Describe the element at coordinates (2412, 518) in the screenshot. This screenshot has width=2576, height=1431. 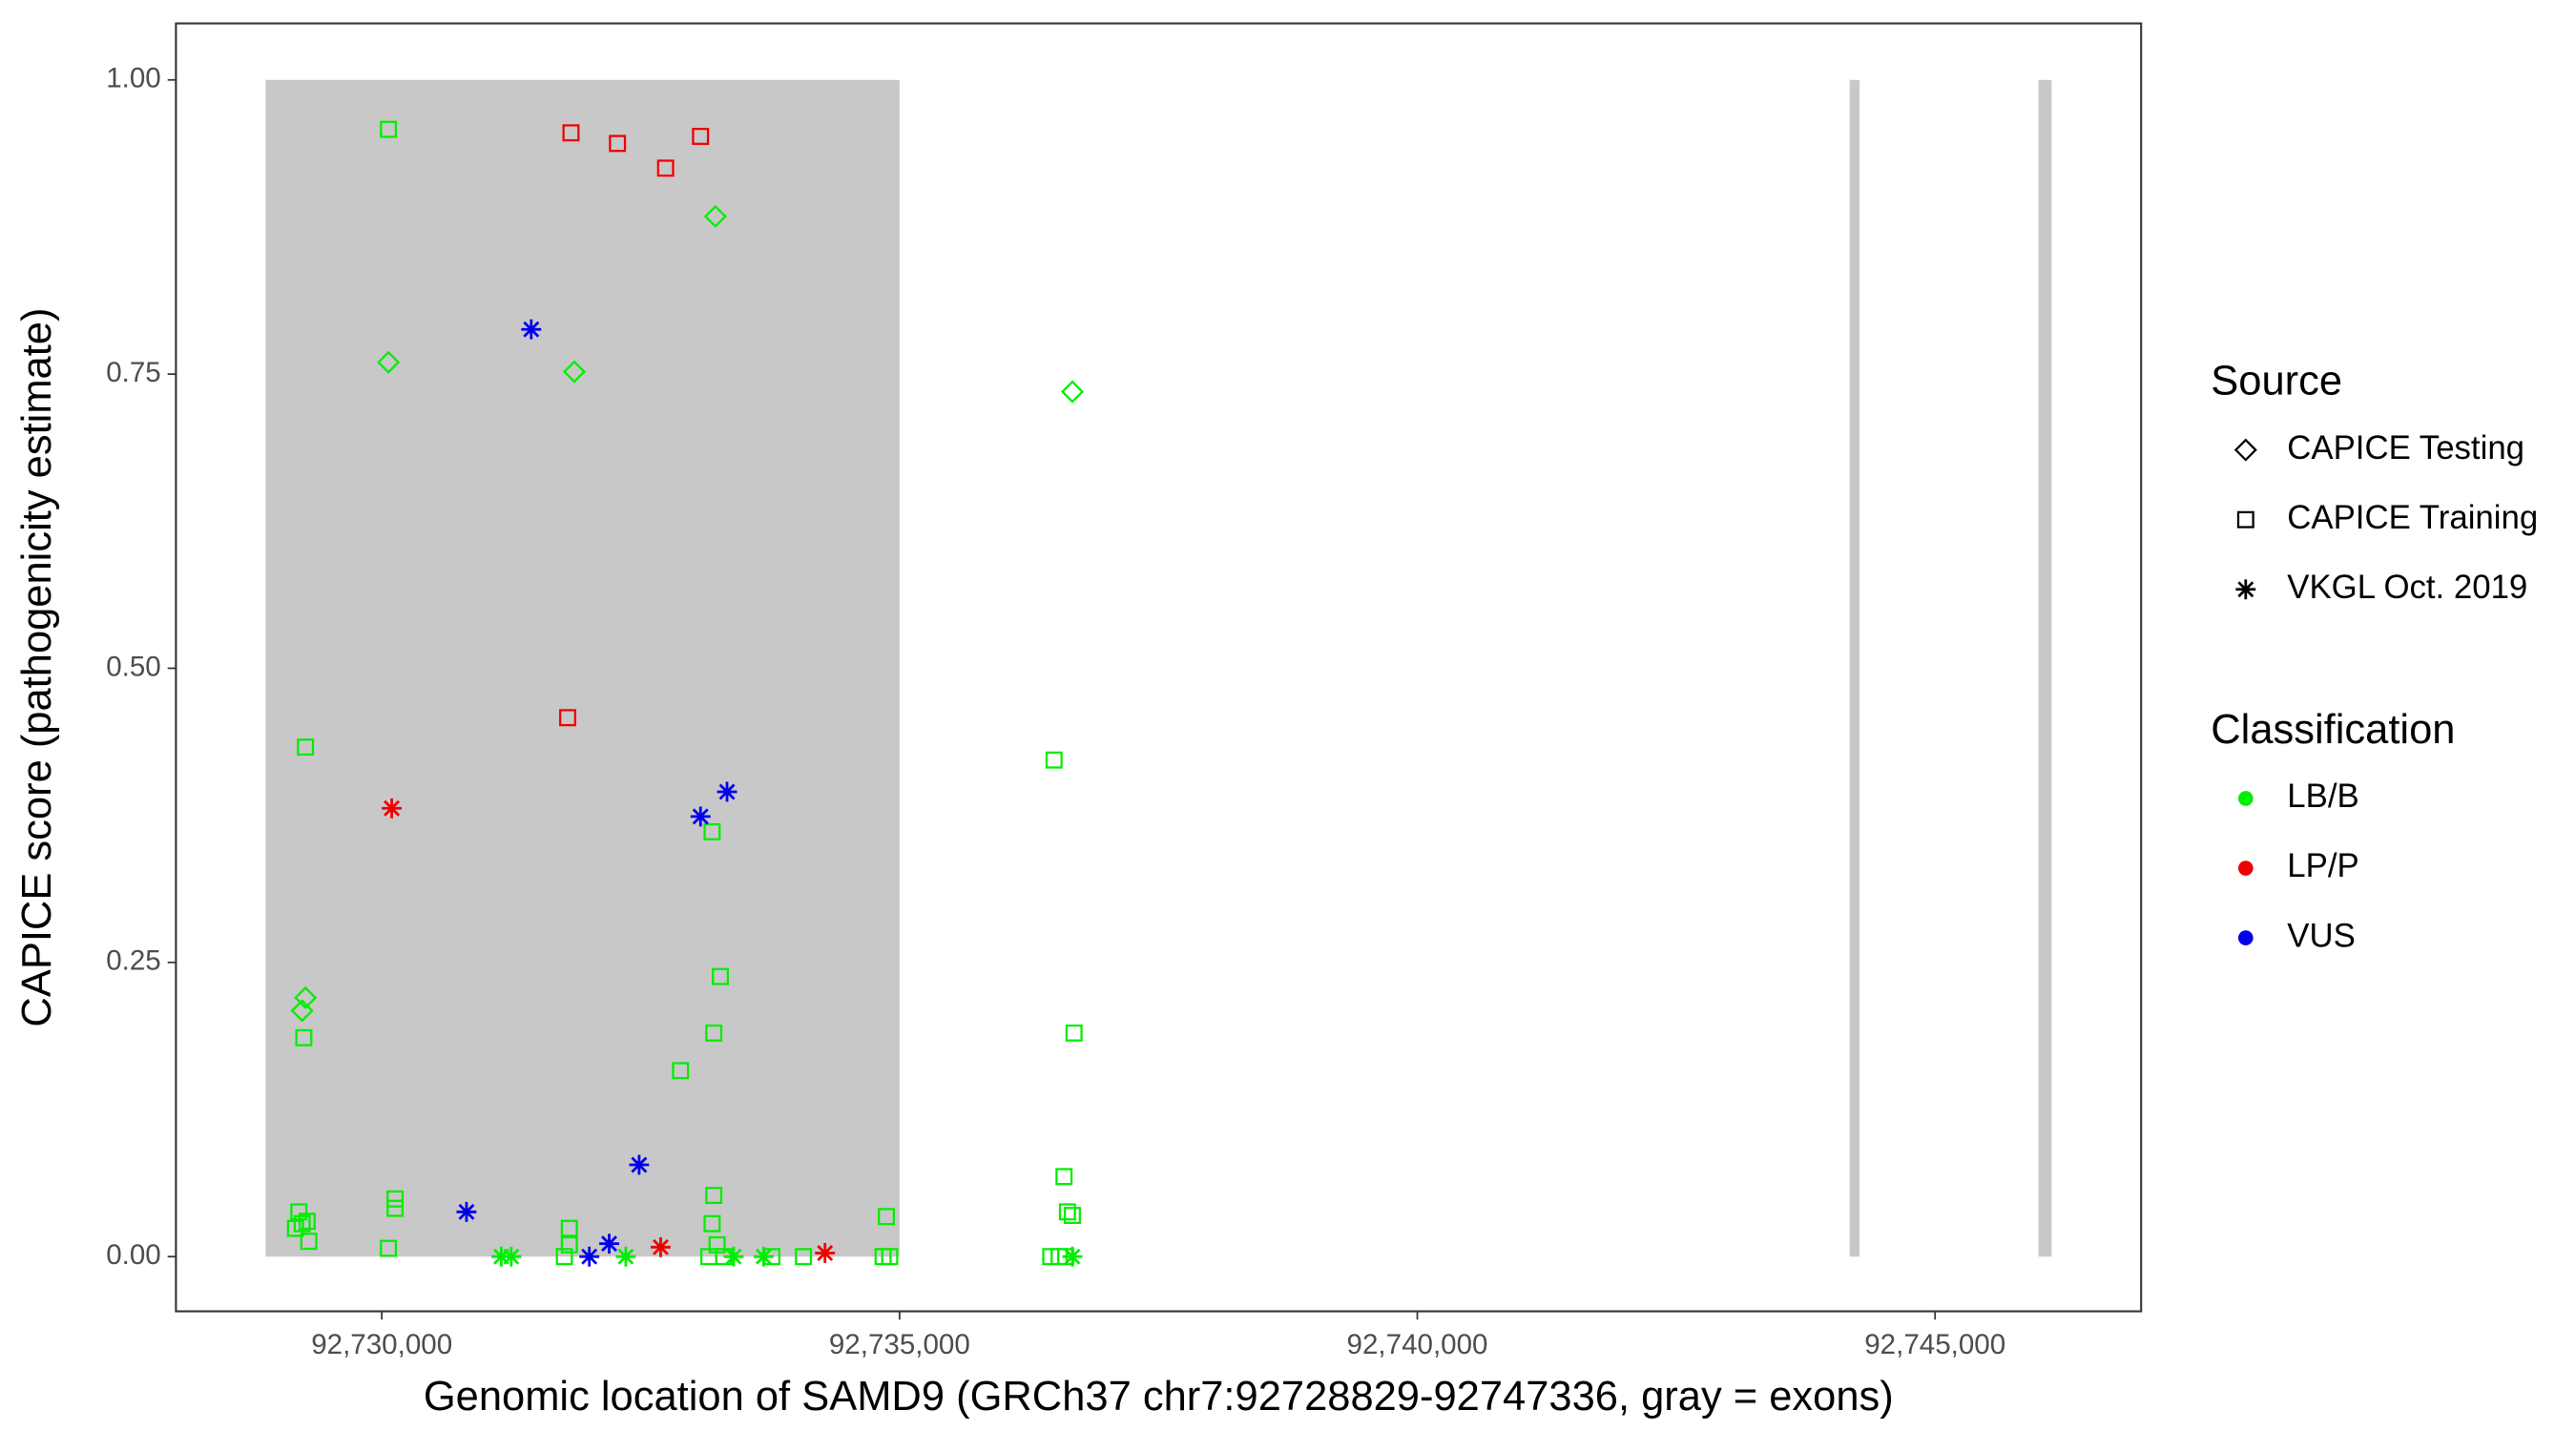
I see `legend-label: CAPICE Training` at that location.